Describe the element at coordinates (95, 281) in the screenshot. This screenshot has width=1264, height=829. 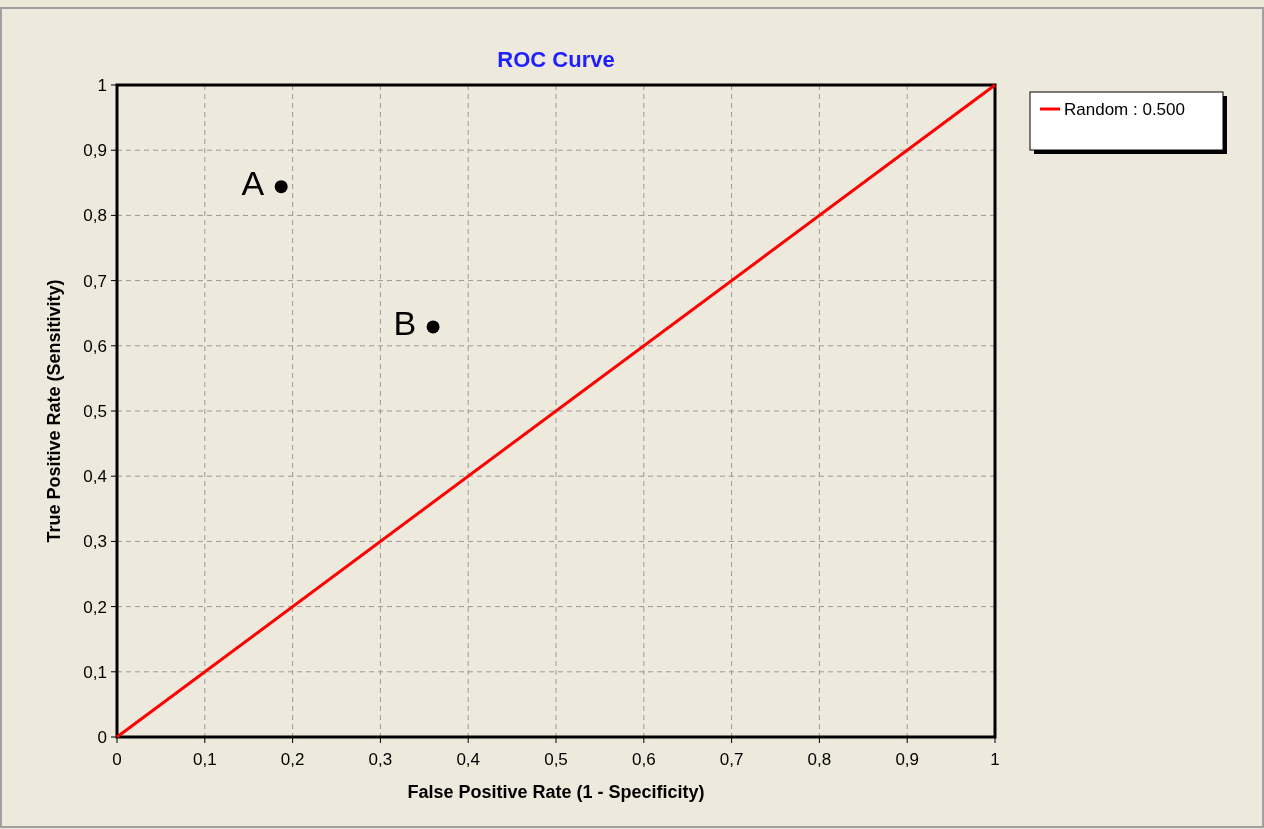
I see `y-tick-label: 0,7` at that location.